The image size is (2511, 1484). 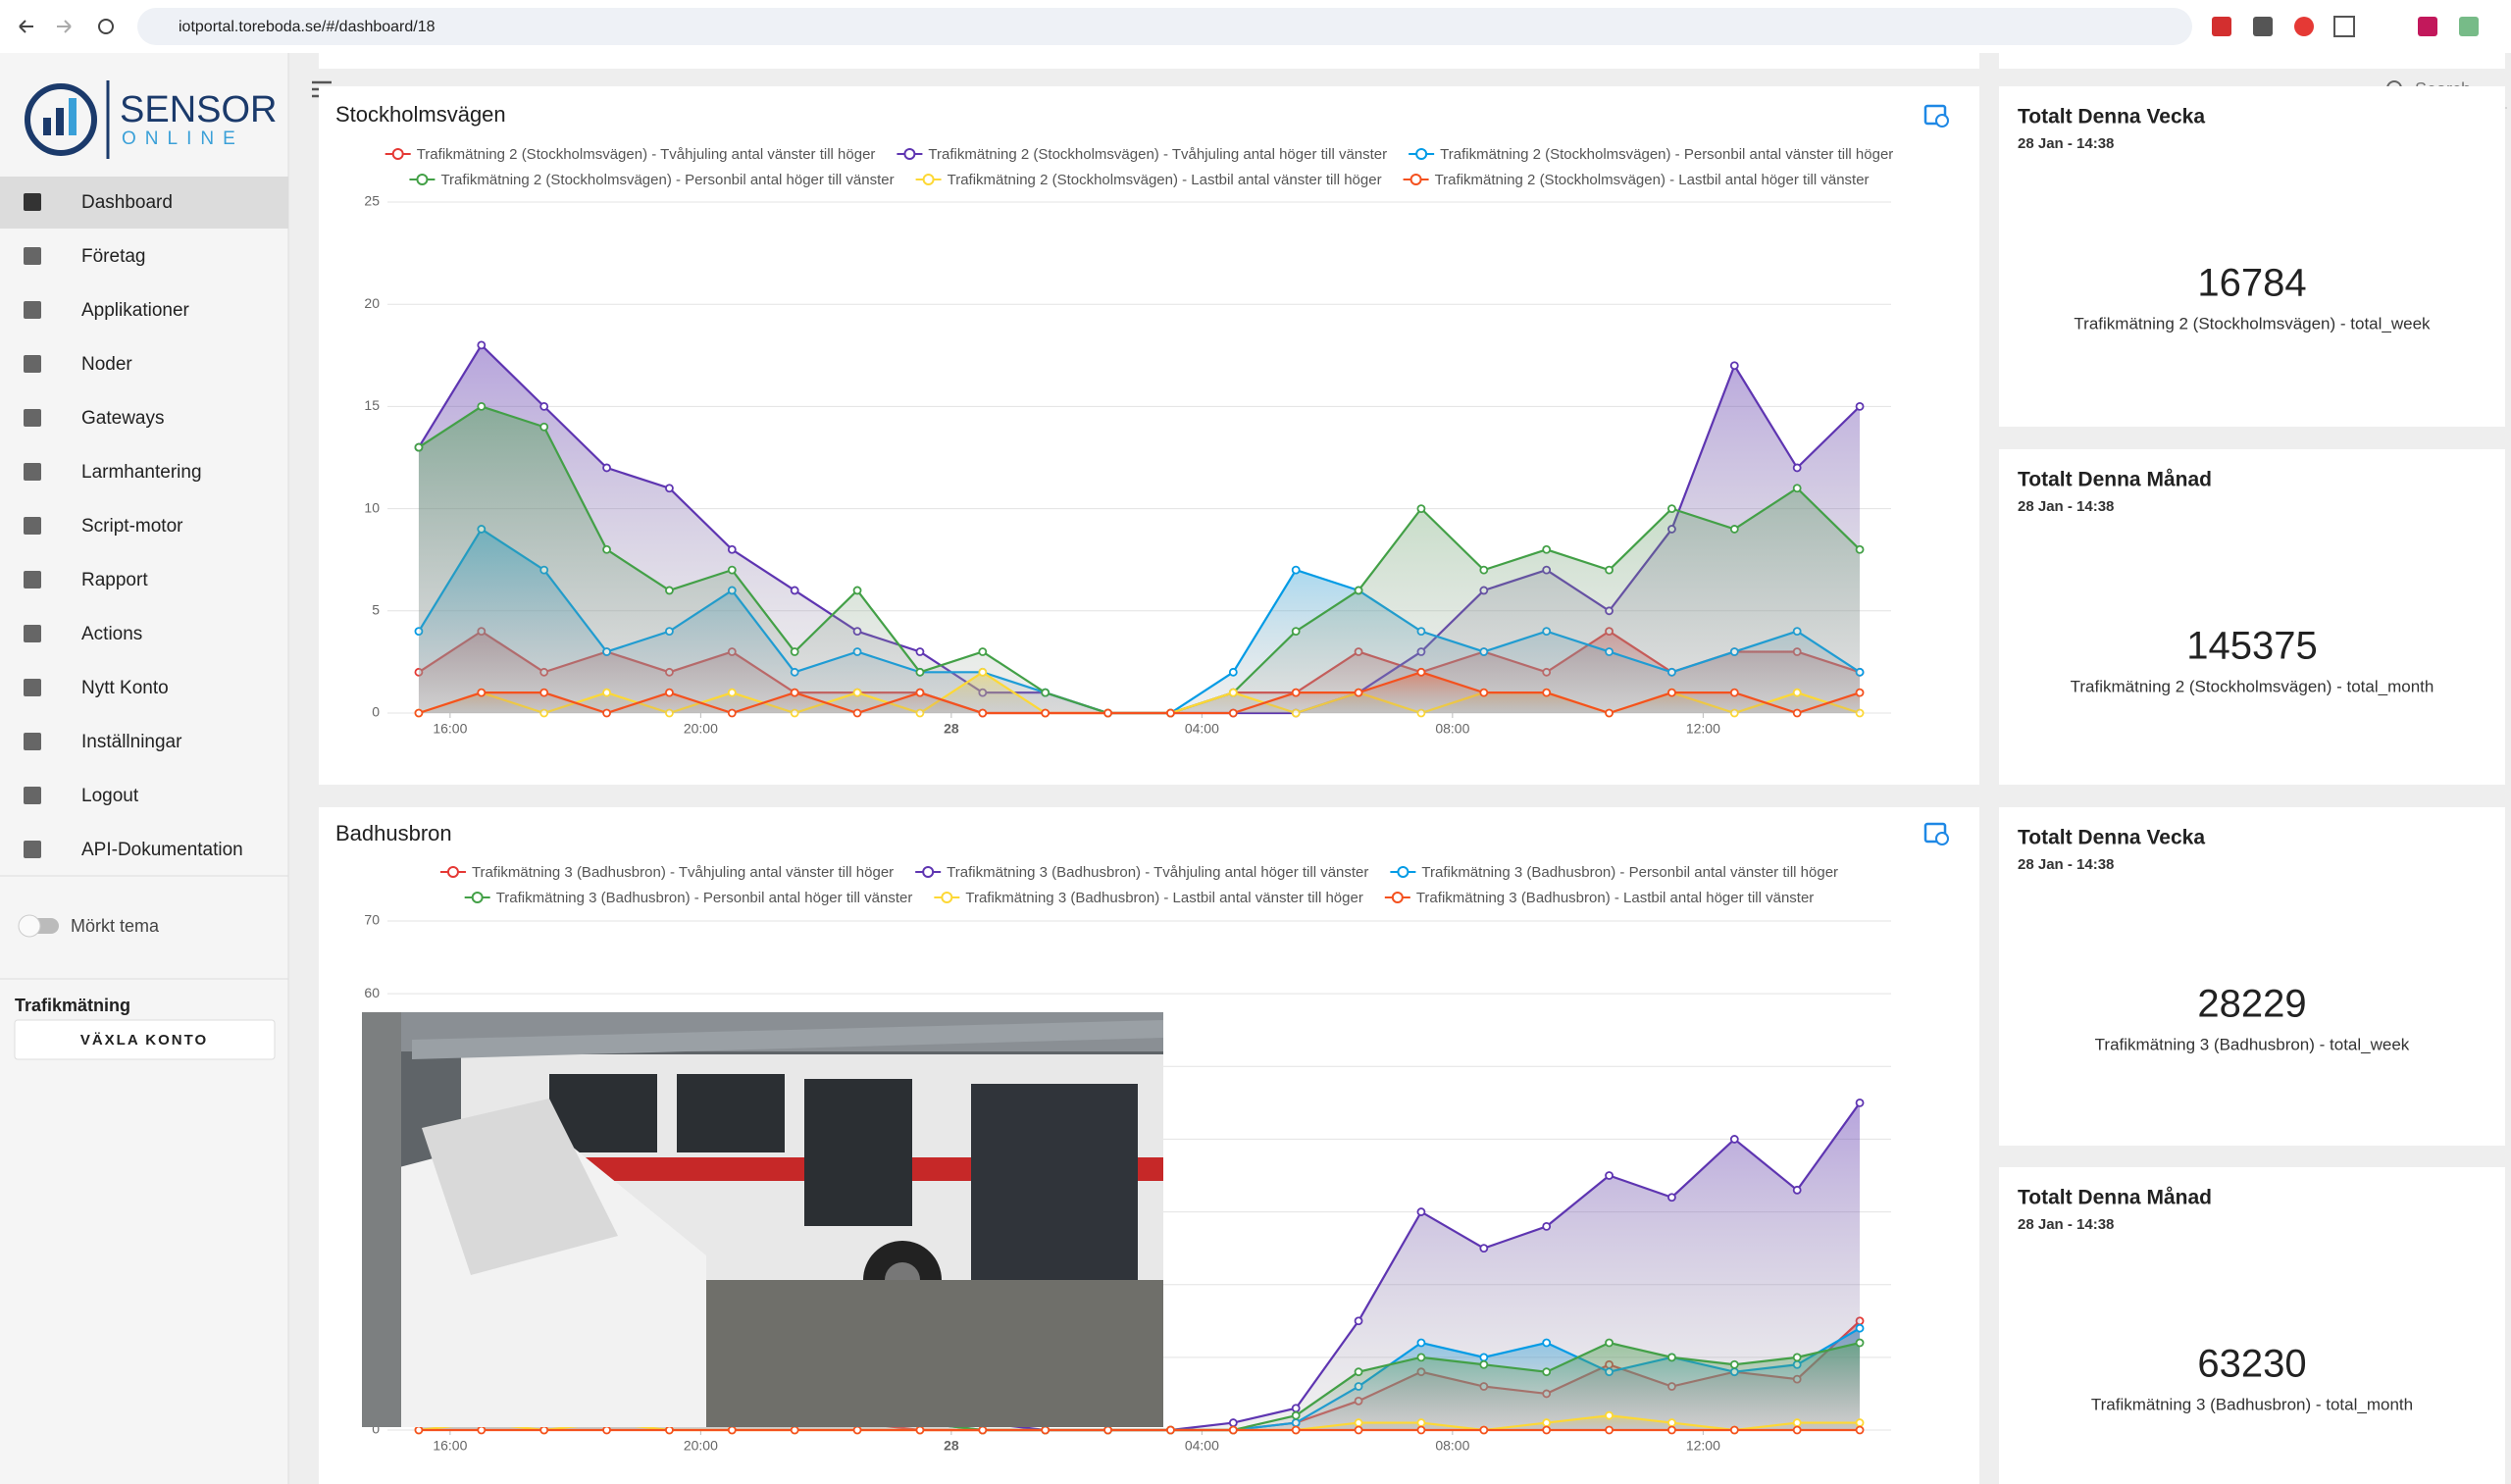 I want to click on menu-item: Logout, so click(x=110, y=796).